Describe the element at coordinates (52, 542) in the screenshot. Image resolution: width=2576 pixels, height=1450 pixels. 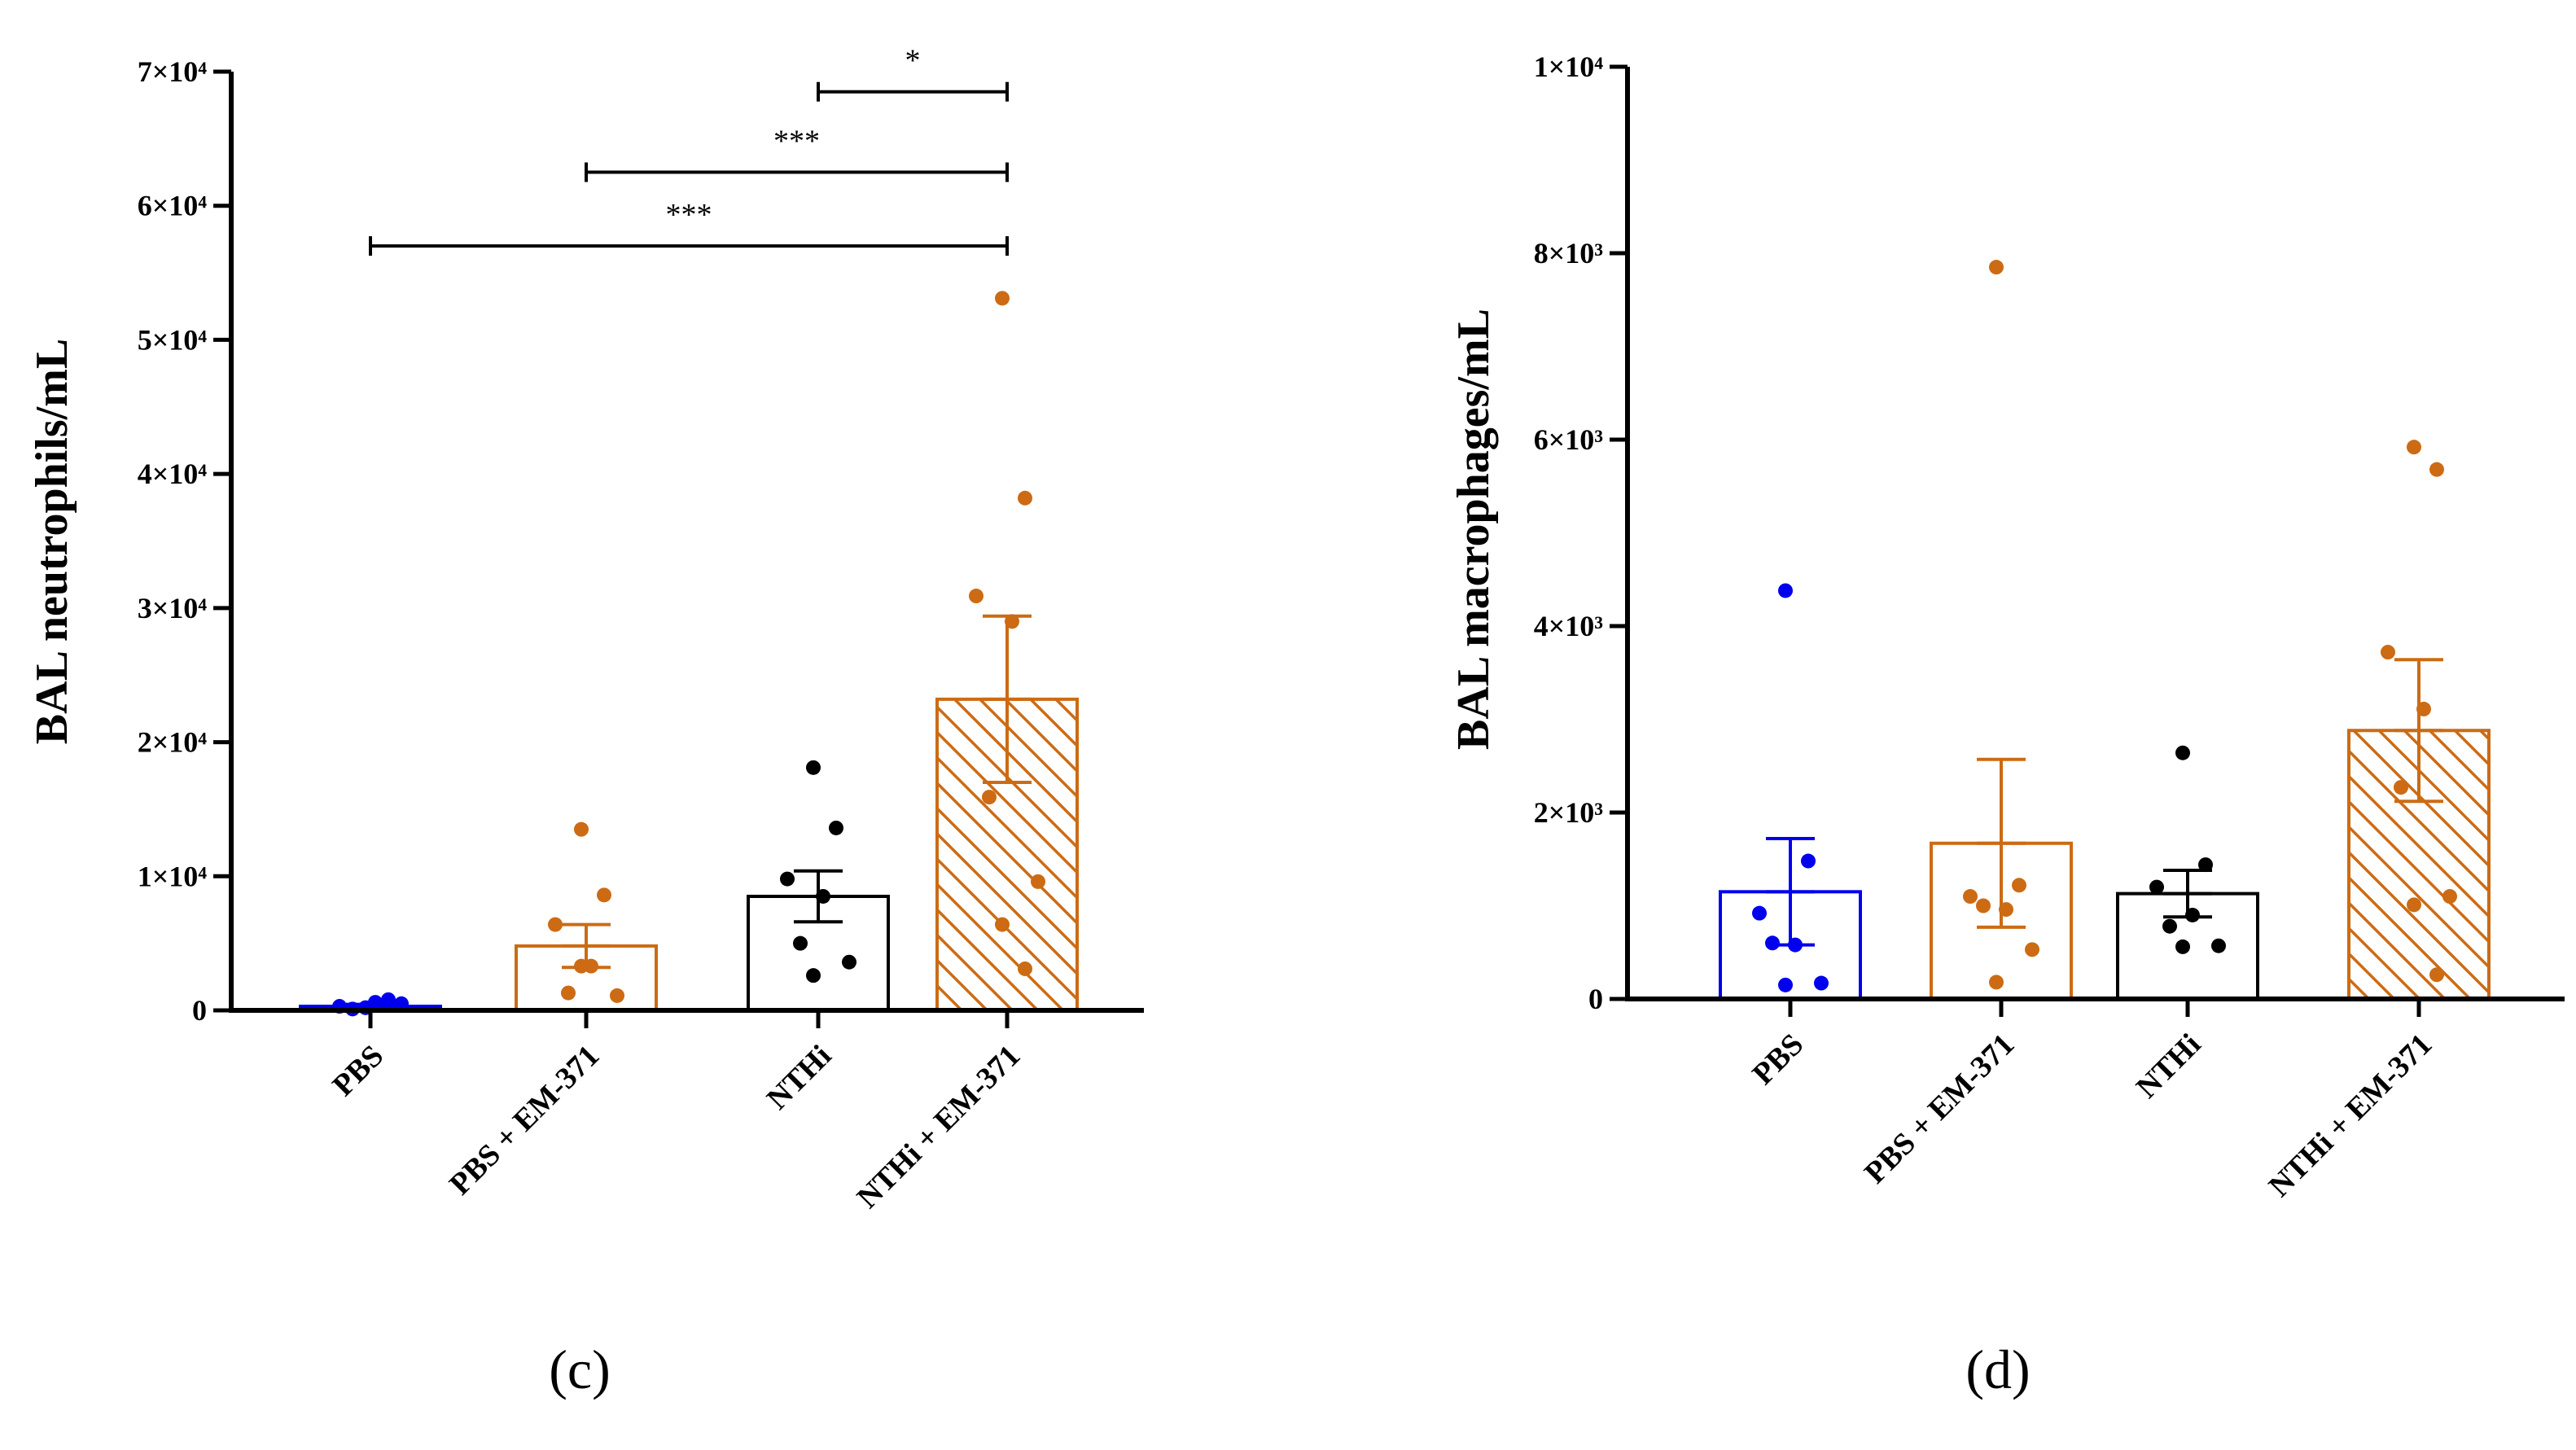
I see `y-axis-title: BAL neutrophils/mL` at that location.